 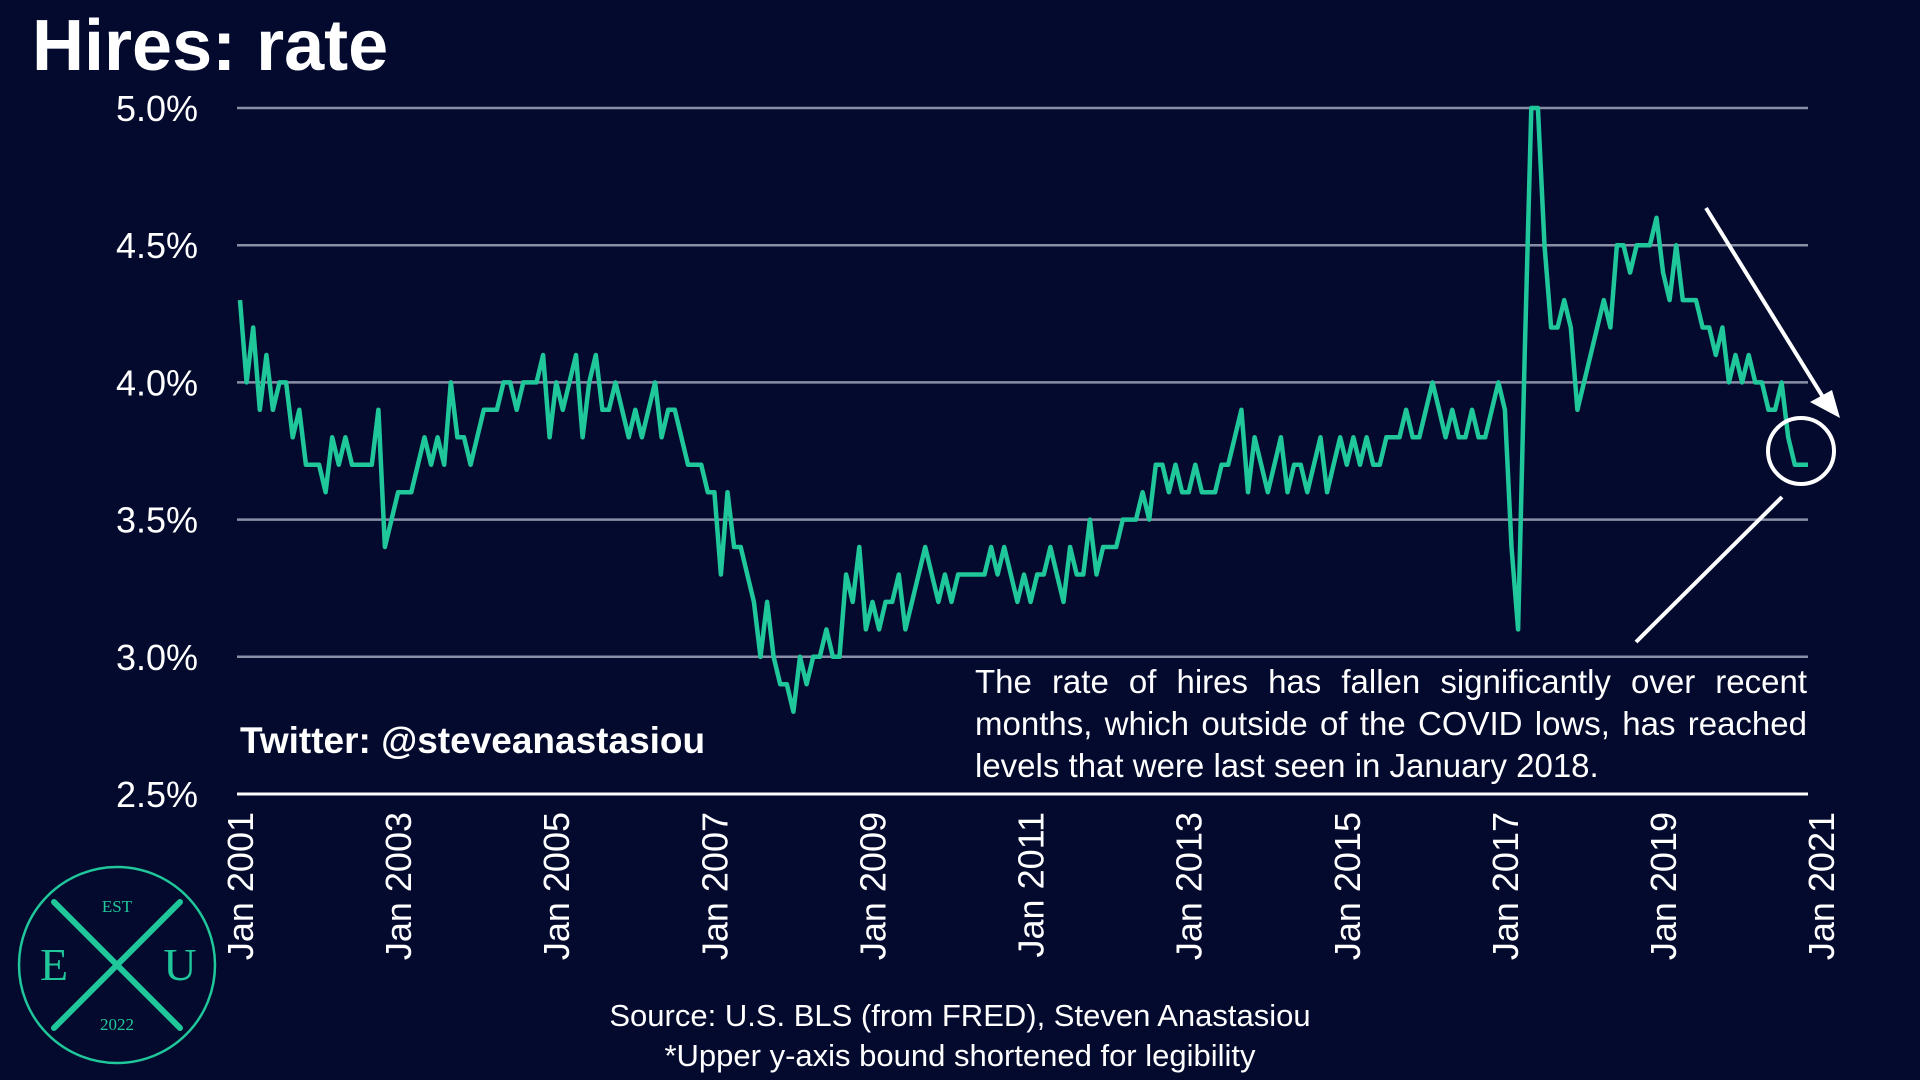 What do you see at coordinates (210, 46) in the screenshot?
I see `chart-title: Hires: rate` at bounding box center [210, 46].